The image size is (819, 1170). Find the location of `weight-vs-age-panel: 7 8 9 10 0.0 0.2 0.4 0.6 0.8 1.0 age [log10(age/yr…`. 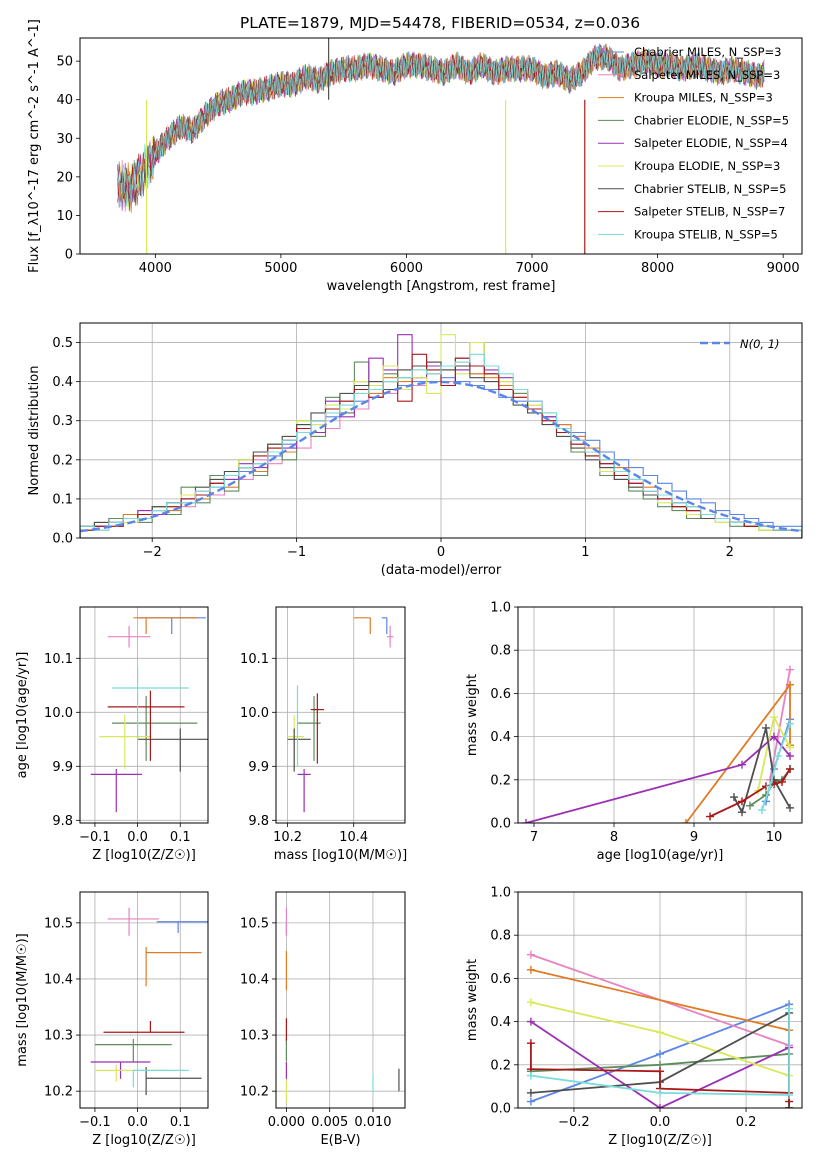

weight-vs-age-panel: 7 8 9 10 0.0 0.2 0.4 0.6 0.8 1.0 age [log10(age/yr… is located at coordinates (634, 732).